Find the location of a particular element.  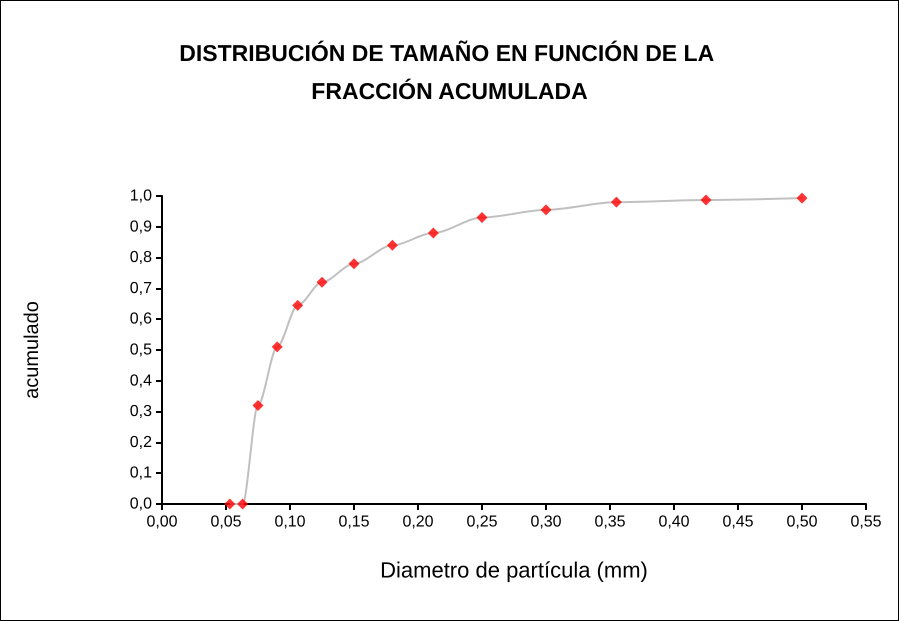

y-tick-label: 0,2 is located at coordinates (141, 442).